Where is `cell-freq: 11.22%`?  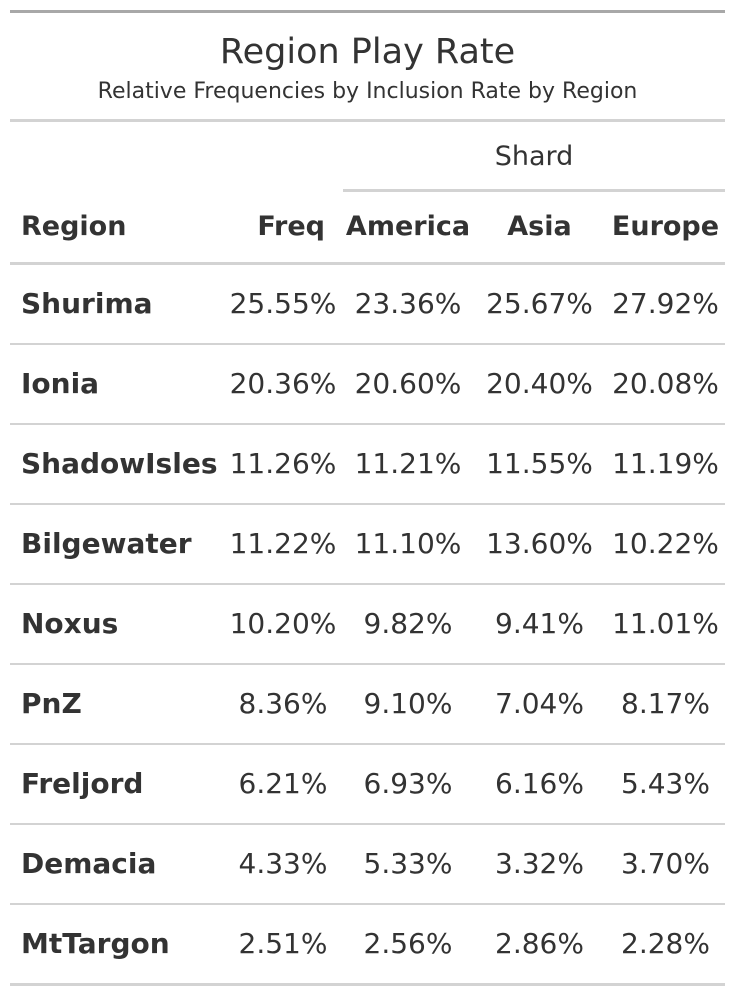
cell-freq: 11.22% is located at coordinates (283, 543).